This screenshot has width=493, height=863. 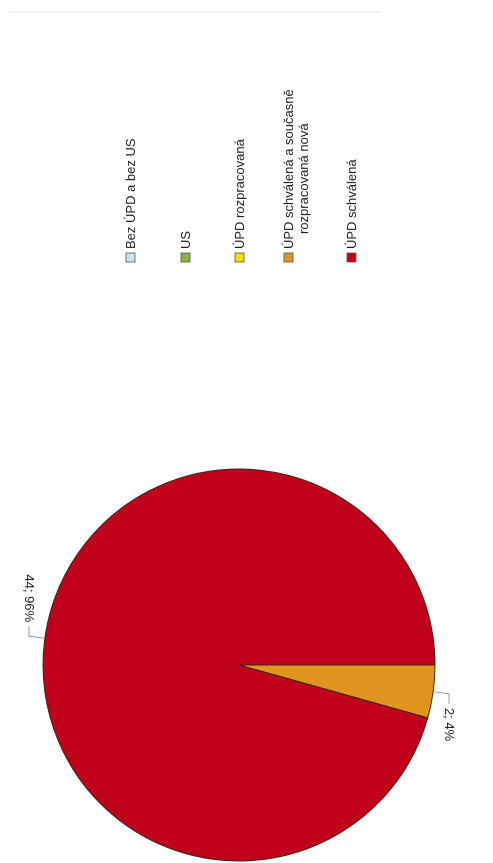 I want to click on data-label-3: 2; 4%, so click(x=449, y=725).